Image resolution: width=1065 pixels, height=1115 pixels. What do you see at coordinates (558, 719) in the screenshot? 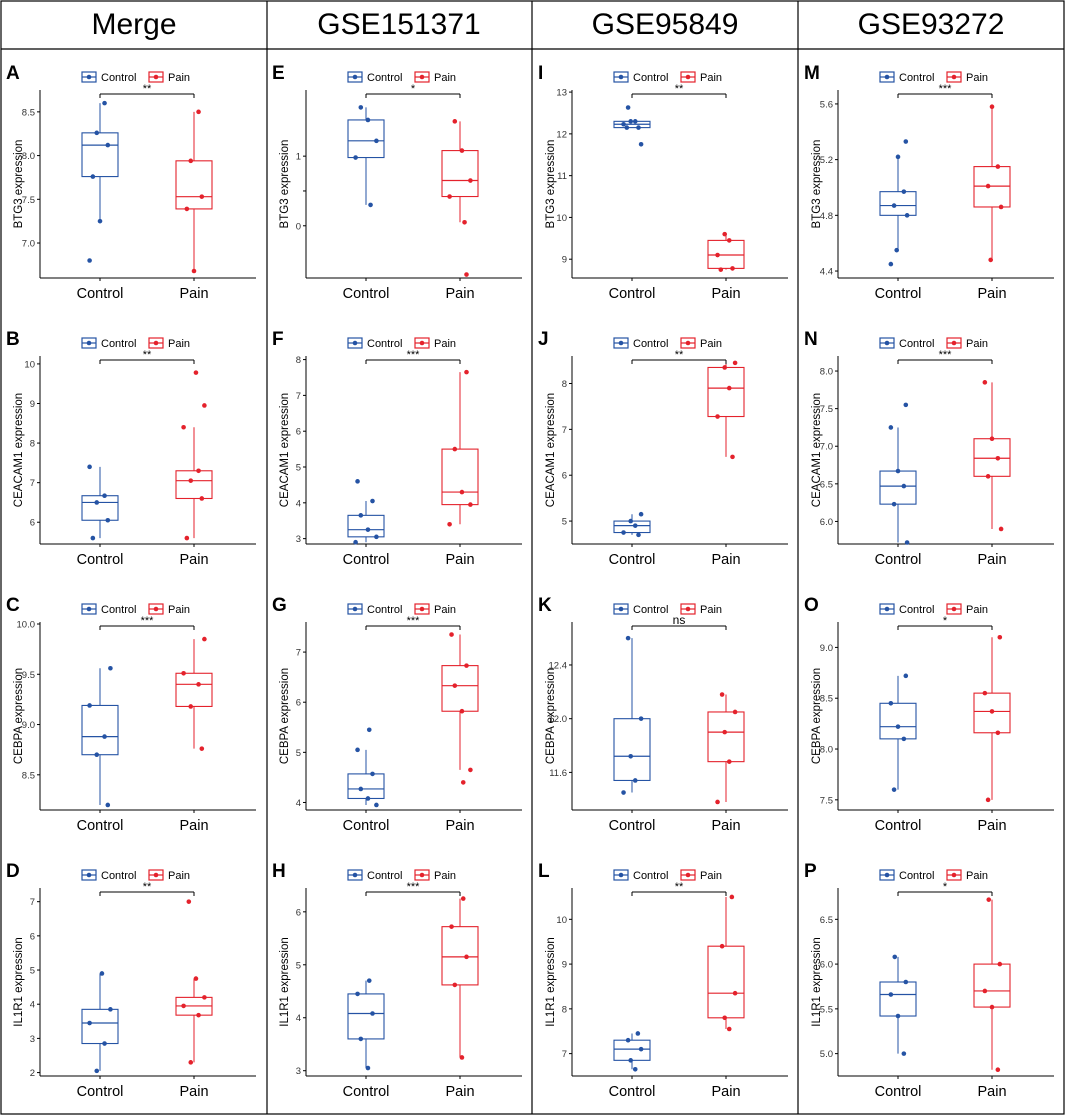
I see `y-tick-label: 12.0` at bounding box center [558, 719].